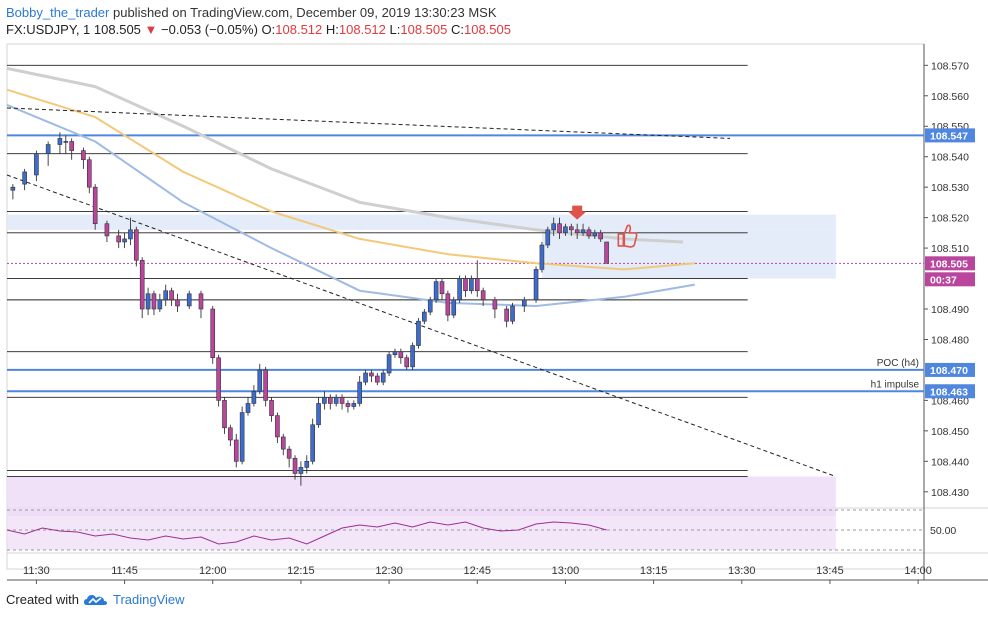 The height and width of the screenshot is (618, 988). Describe the element at coordinates (477, 571) in the screenshot. I see `time-tick-label: 12:45` at that location.